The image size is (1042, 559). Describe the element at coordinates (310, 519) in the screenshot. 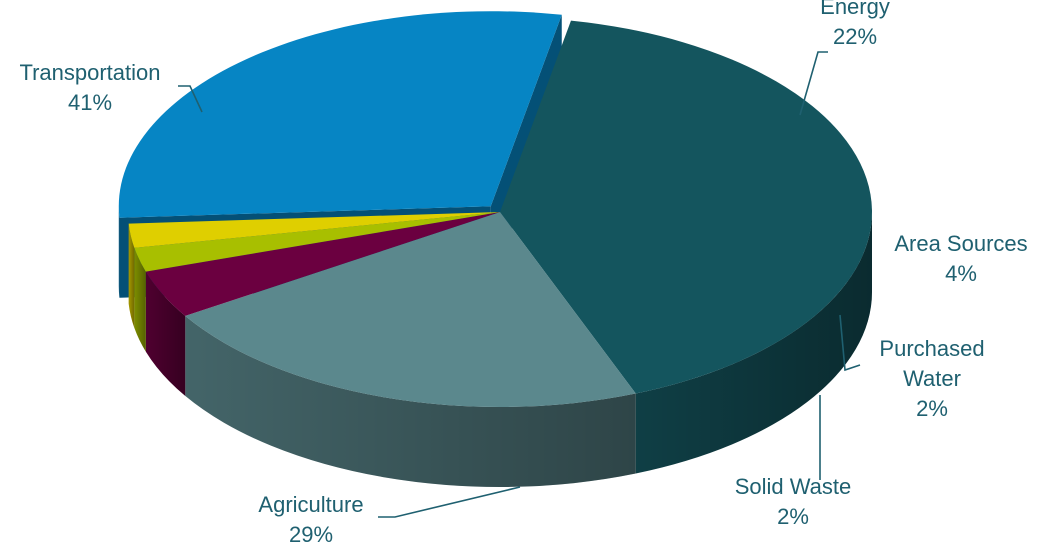

I see `slice-label-agriculture: Agriculture 29%` at that location.